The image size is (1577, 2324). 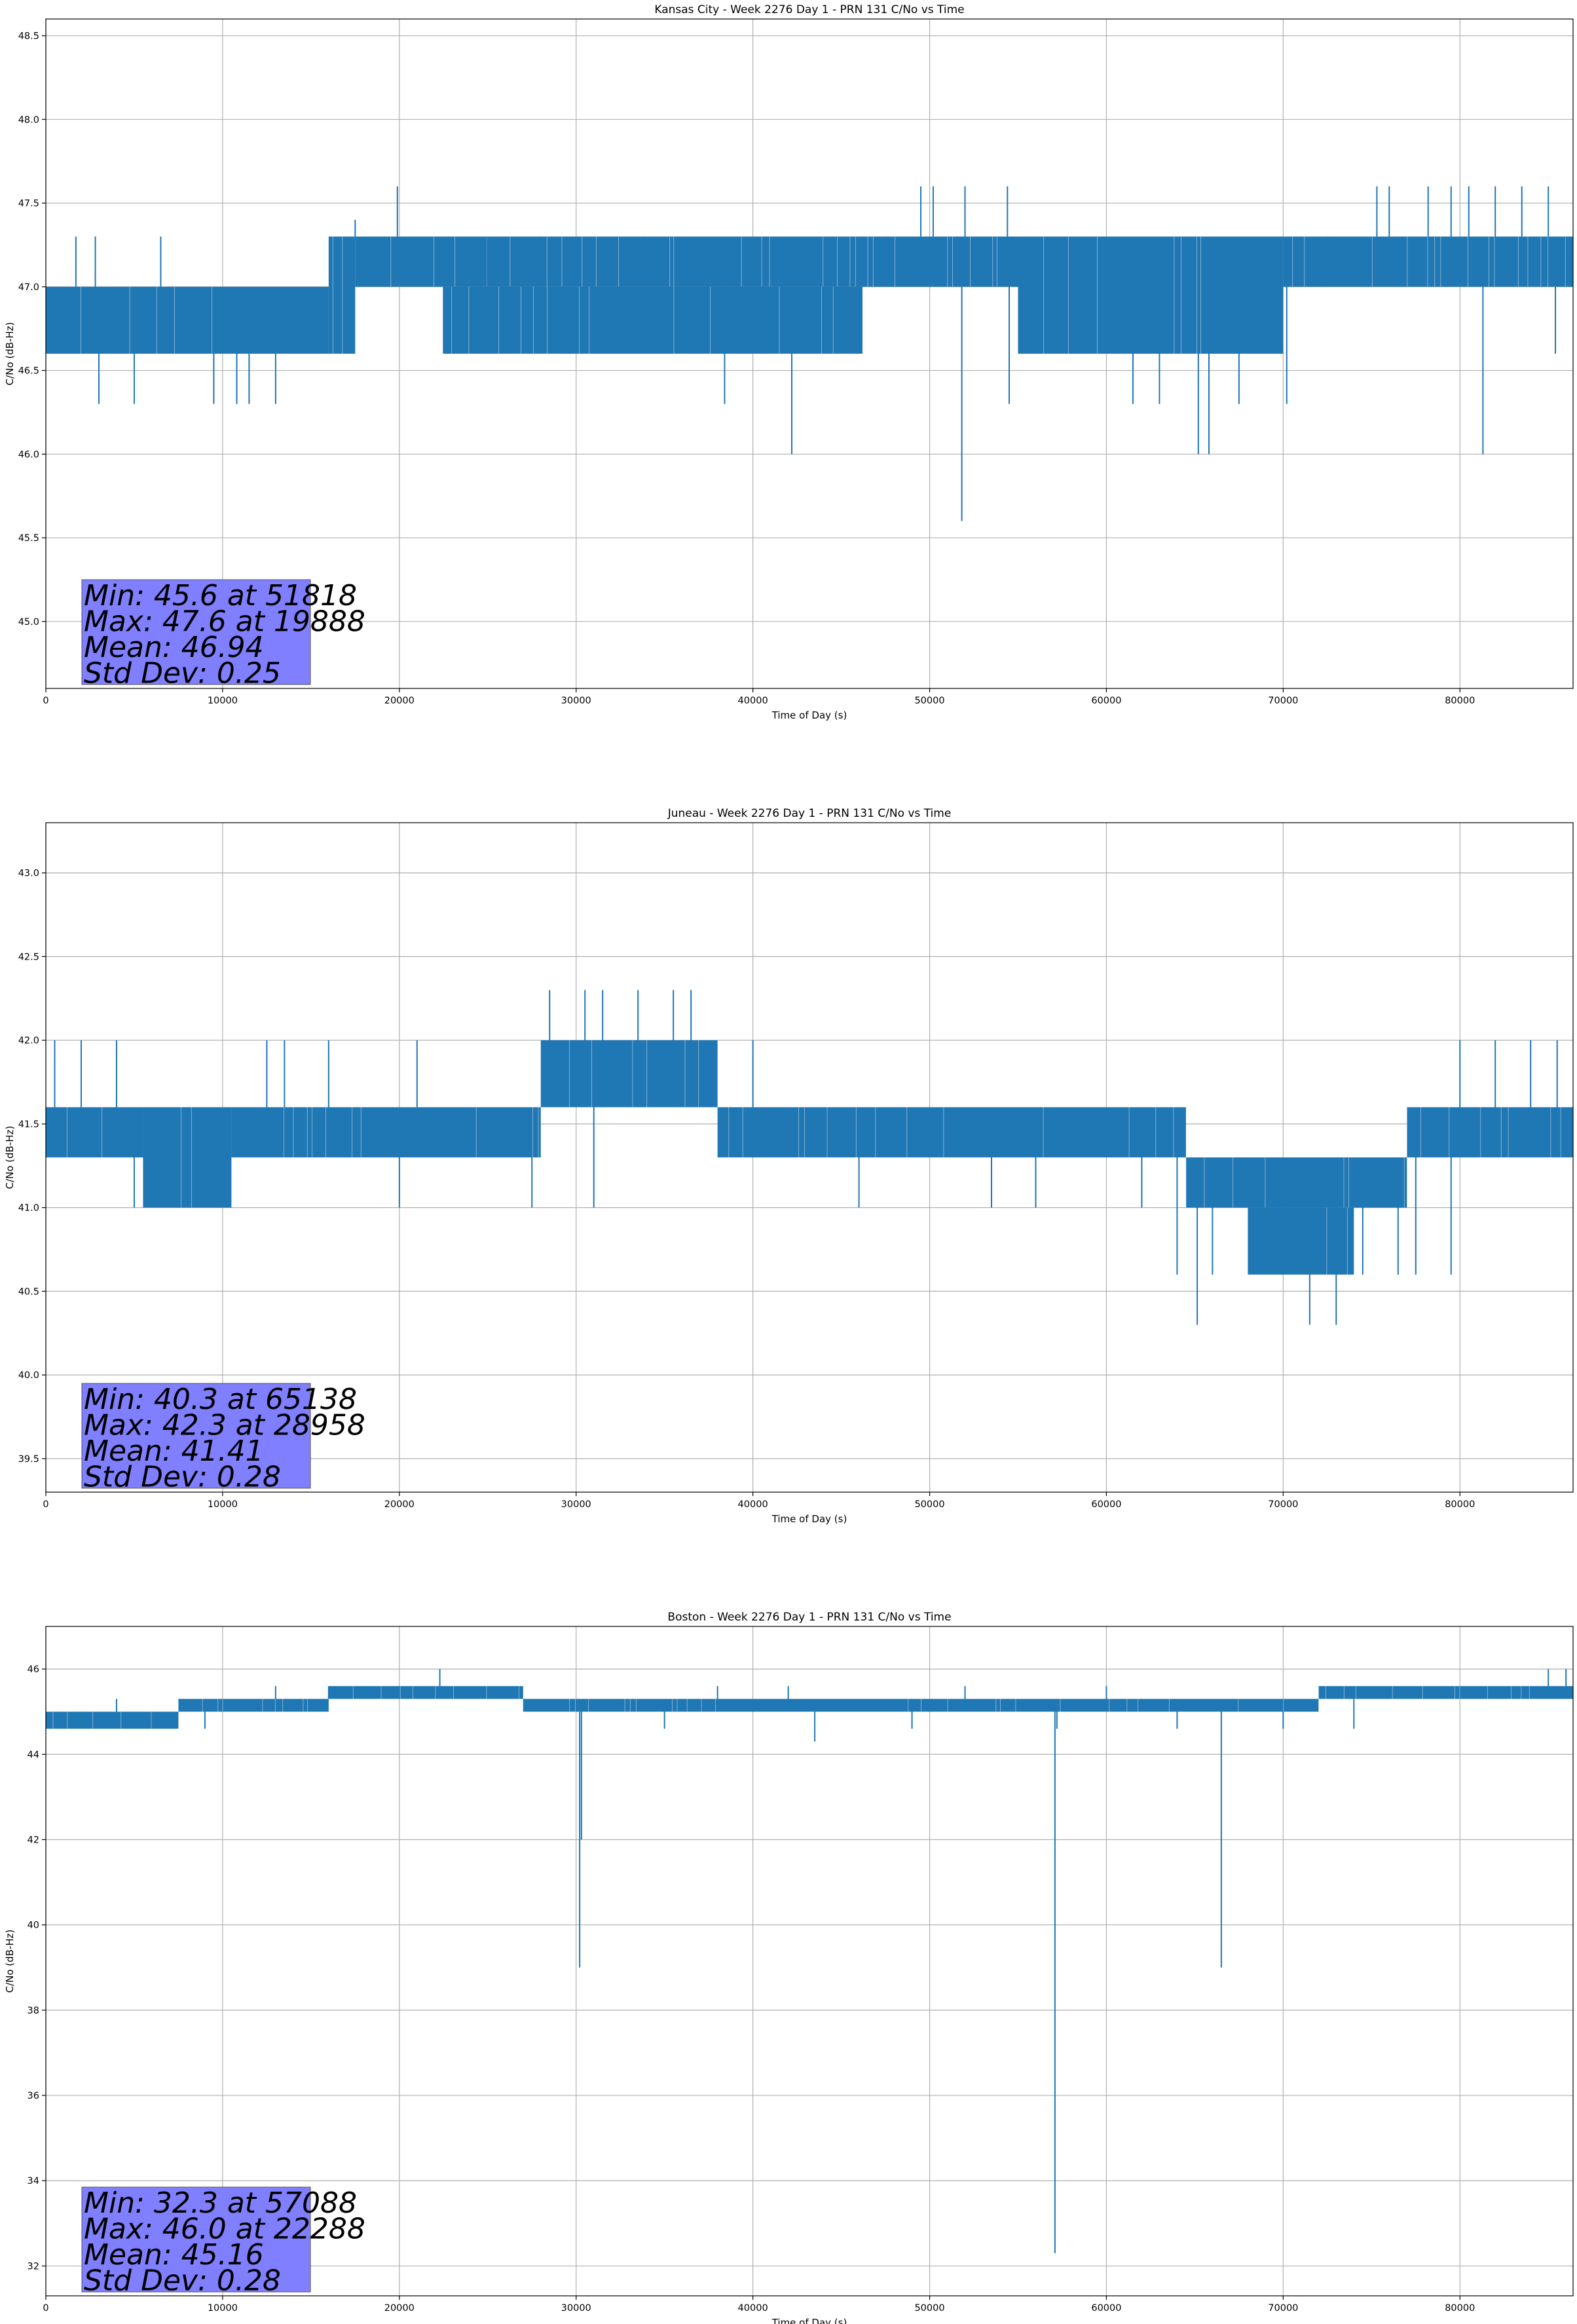 What do you see at coordinates (33, 1669) in the screenshot?
I see `y-tick-label: 46` at bounding box center [33, 1669].